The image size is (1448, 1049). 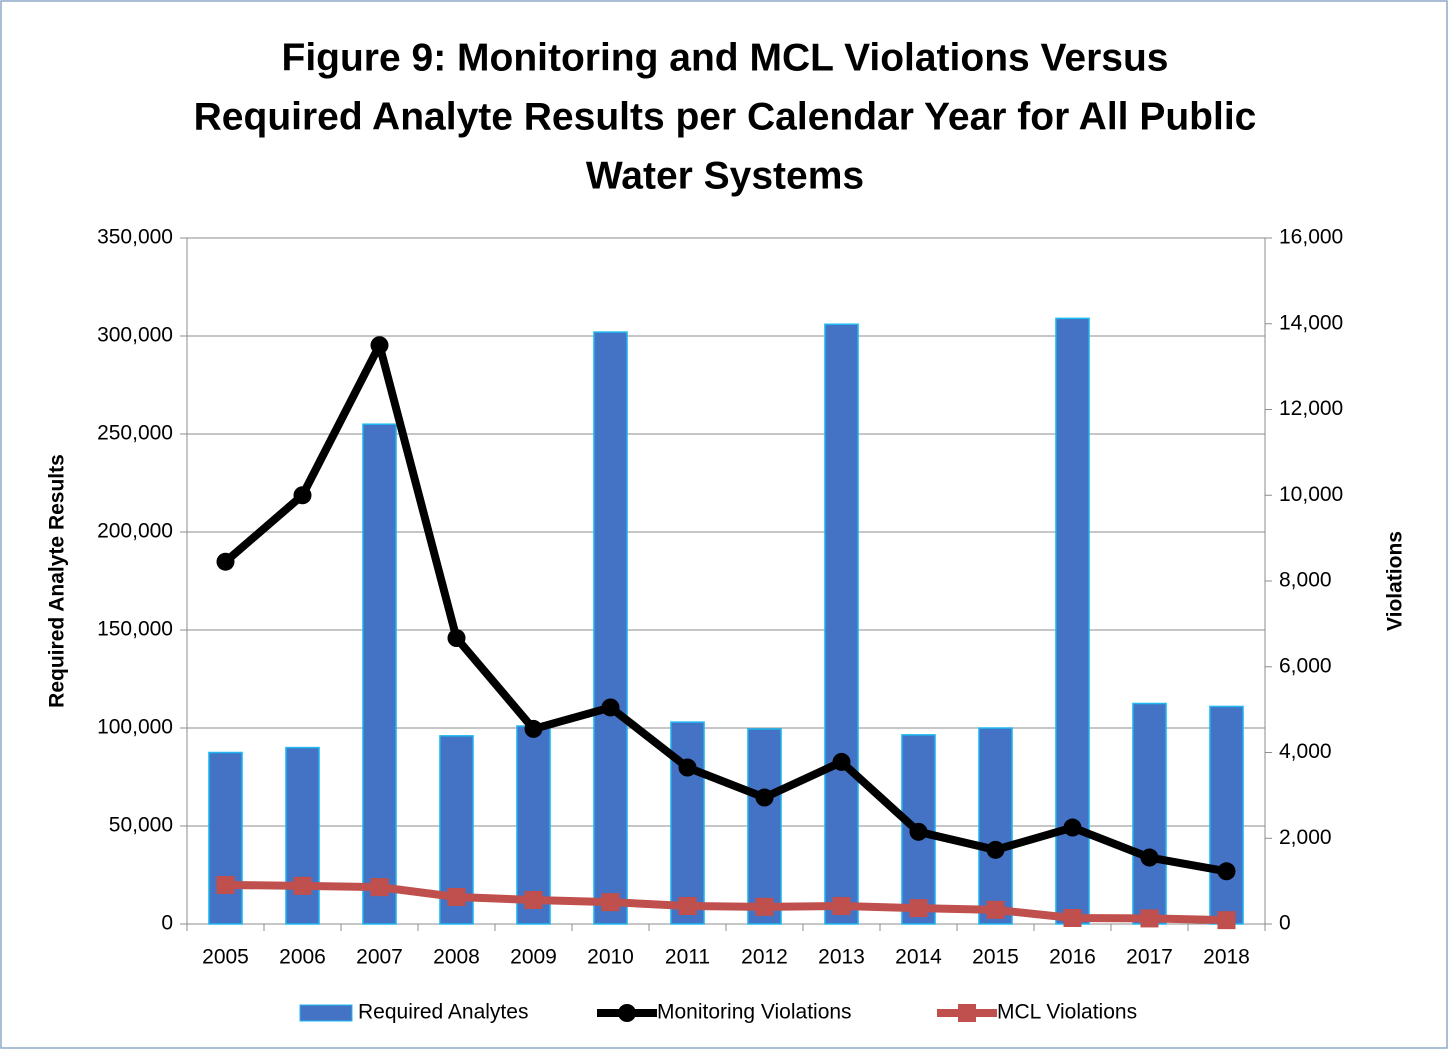 What do you see at coordinates (135, 531) in the screenshot?
I see `y-tick-label: 200,000` at bounding box center [135, 531].